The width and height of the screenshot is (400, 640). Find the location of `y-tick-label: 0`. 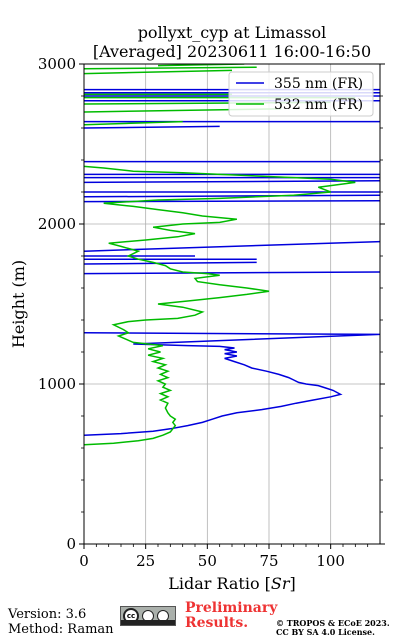

y-tick-label: 0 is located at coordinates (71, 544).